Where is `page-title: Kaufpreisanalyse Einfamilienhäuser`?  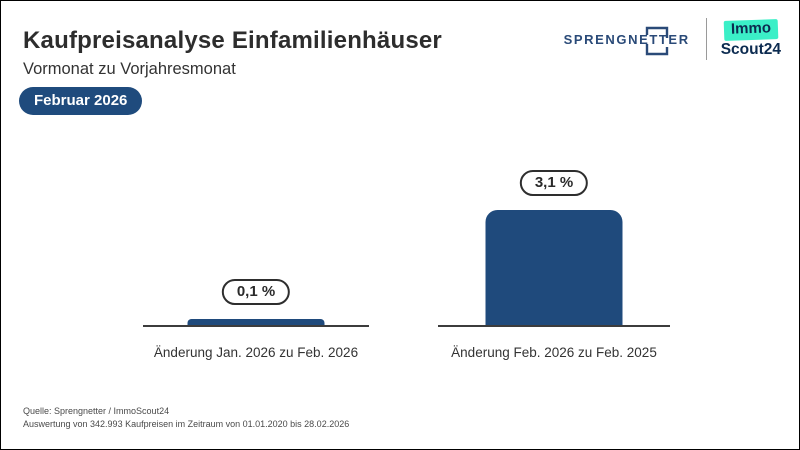 page-title: Kaufpreisanalyse Einfamilienhäuser is located at coordinates (232, 40).